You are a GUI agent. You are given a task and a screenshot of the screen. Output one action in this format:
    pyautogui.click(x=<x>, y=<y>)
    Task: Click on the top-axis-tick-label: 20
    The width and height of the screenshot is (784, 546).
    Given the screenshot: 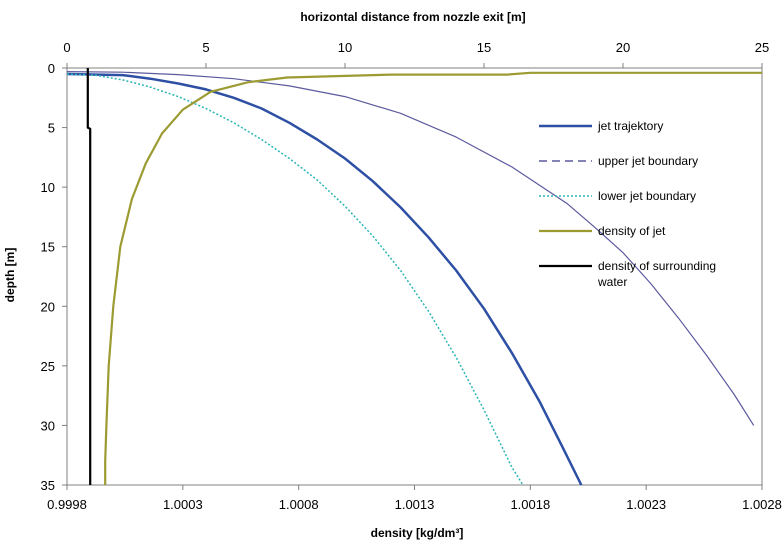 What is the action you would take?
    pyautogui.click(x=623, y=47)
    